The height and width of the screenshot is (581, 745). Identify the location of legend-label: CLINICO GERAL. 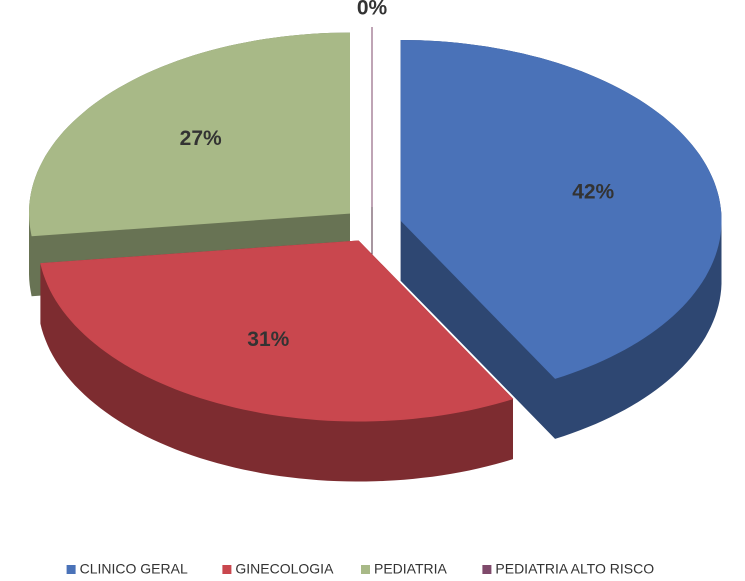
(134, 569).